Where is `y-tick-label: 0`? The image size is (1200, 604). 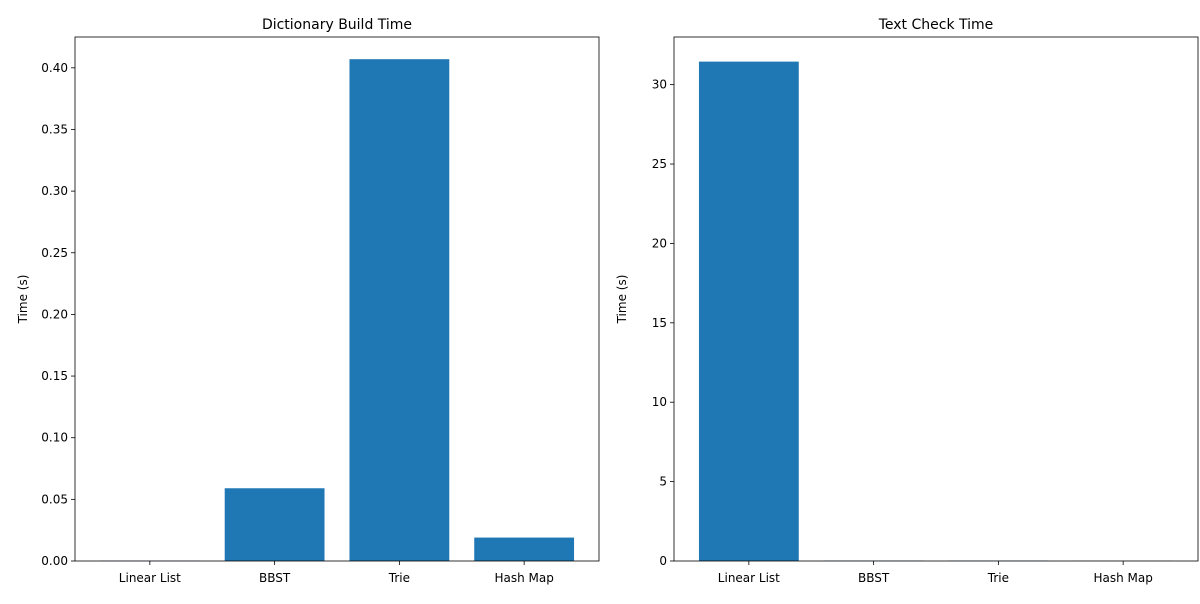
y-tick-label: 0 is located at coordinates (663, 561).